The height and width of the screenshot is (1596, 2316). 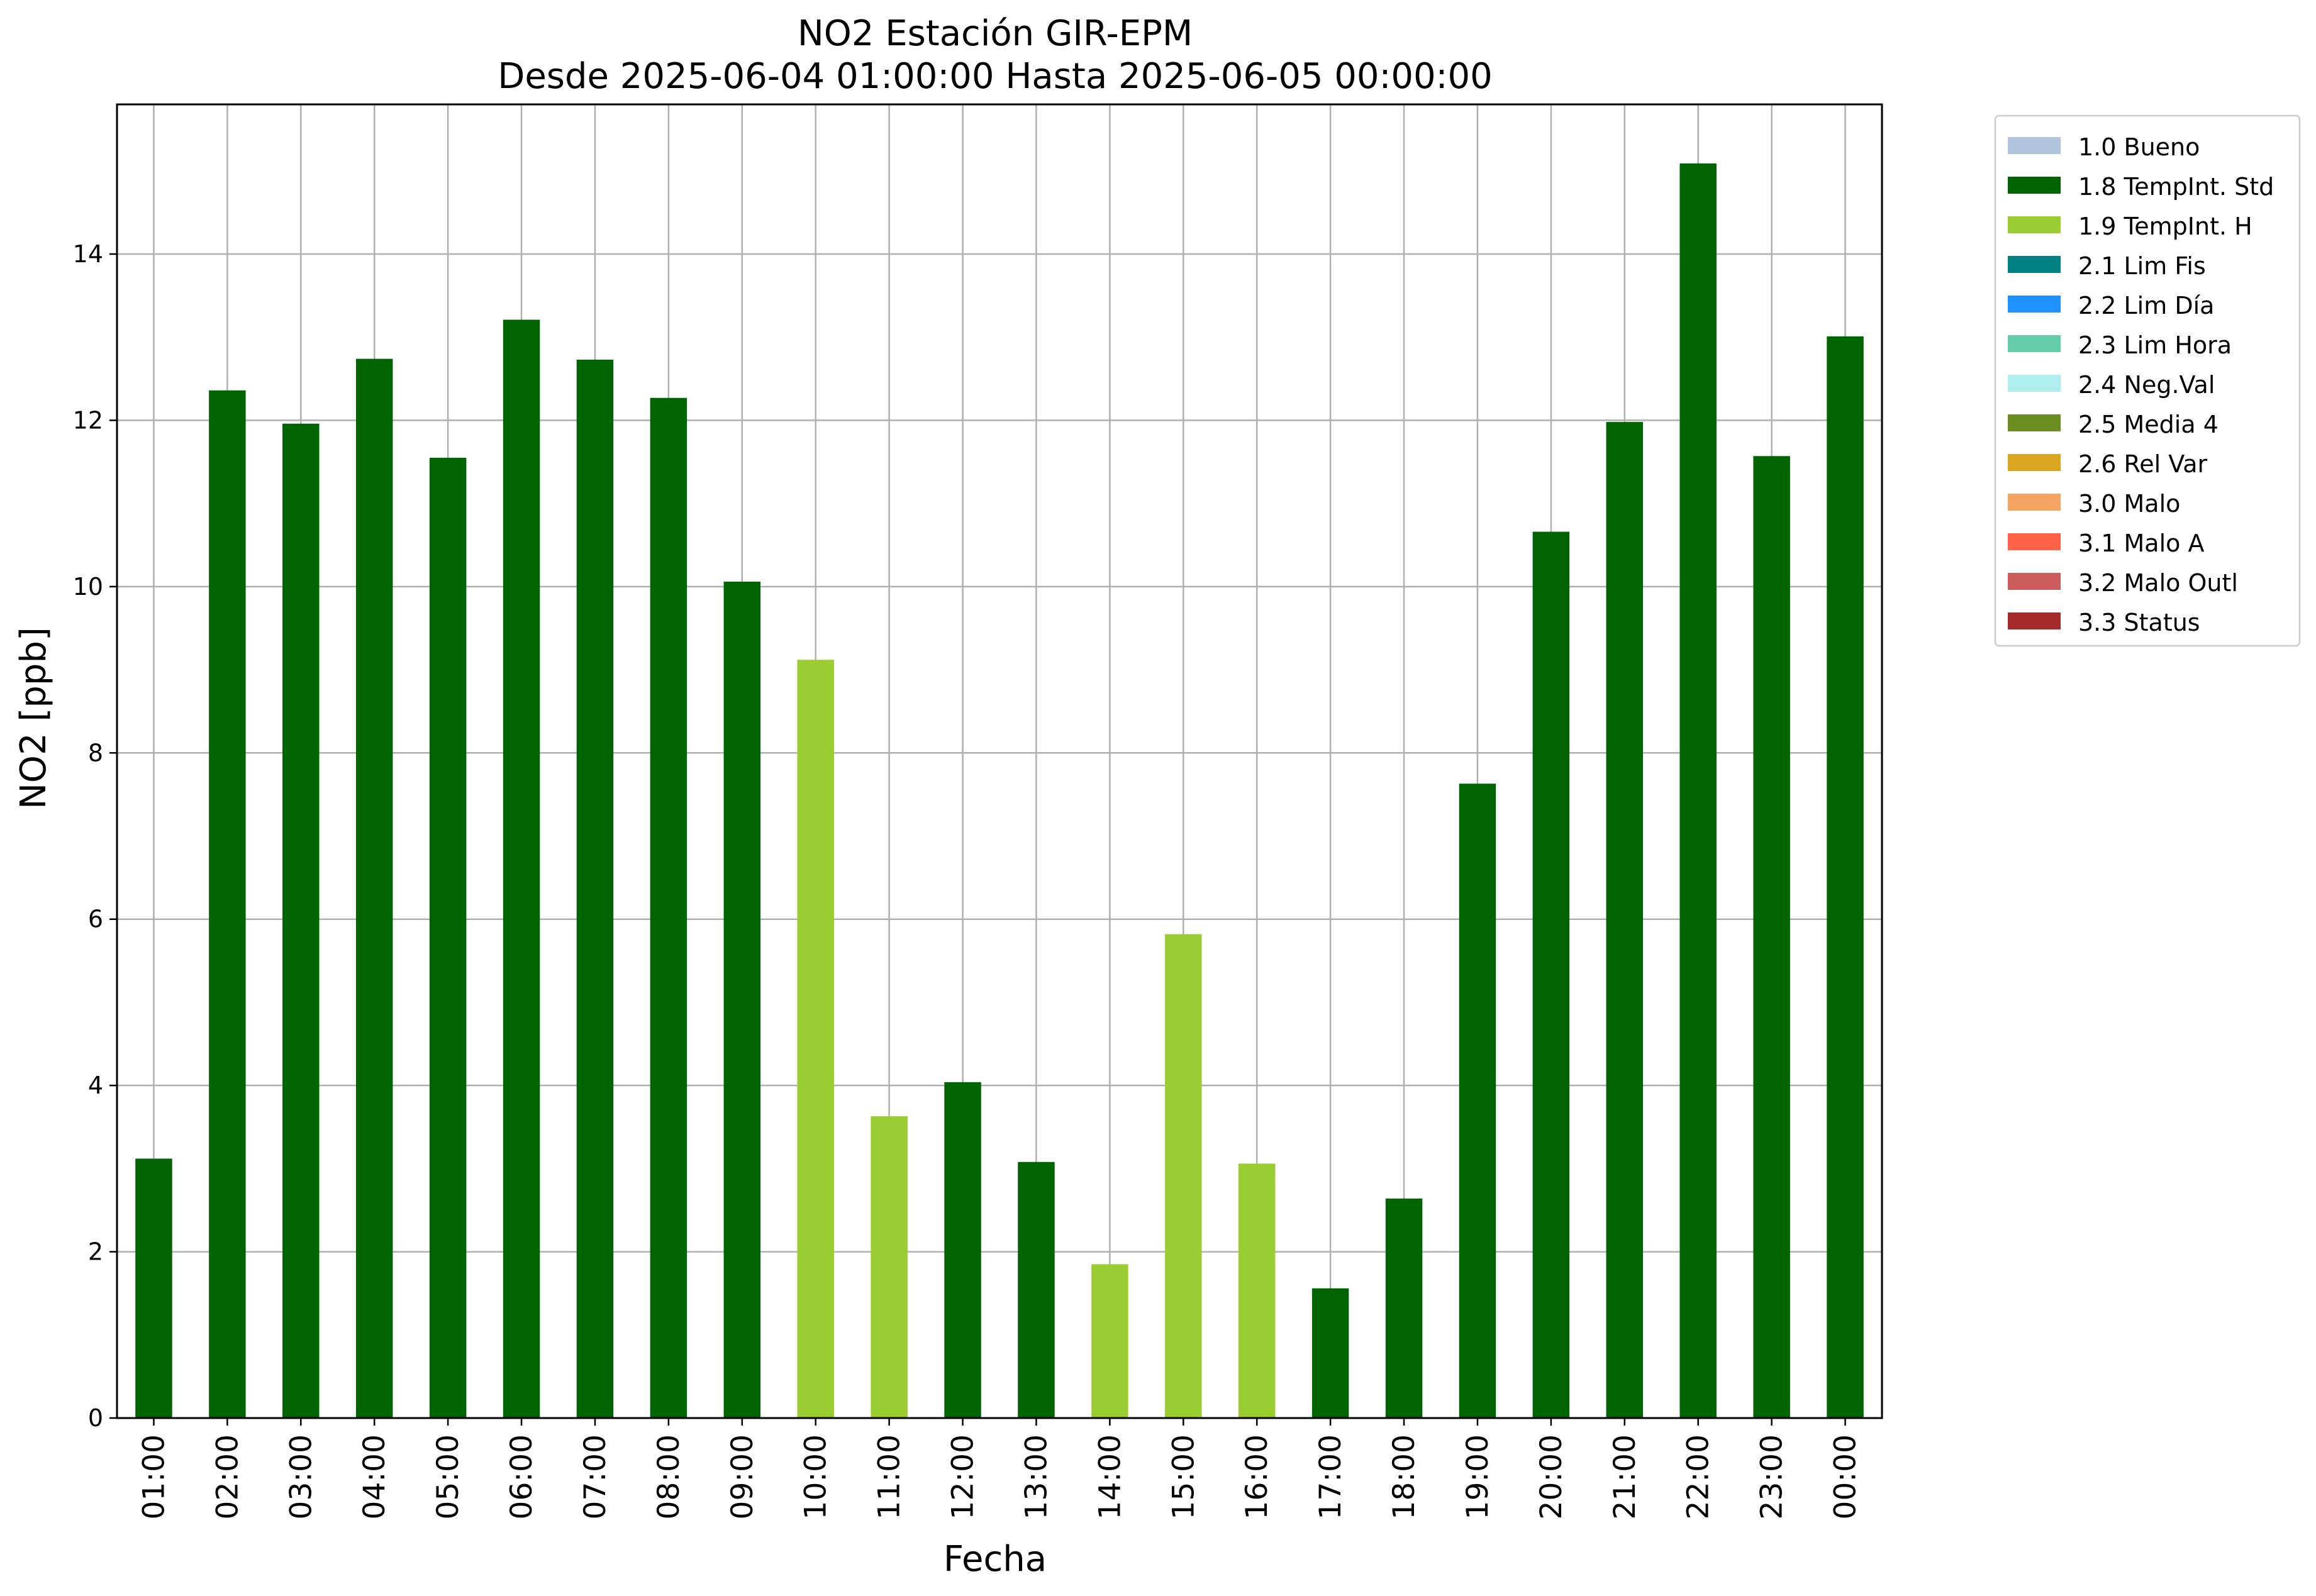 What do you see at coordinates (2129, 504) in the screenshot?
I see `legend-label: 3.0 Malo` at bounding box center [2129, 504].